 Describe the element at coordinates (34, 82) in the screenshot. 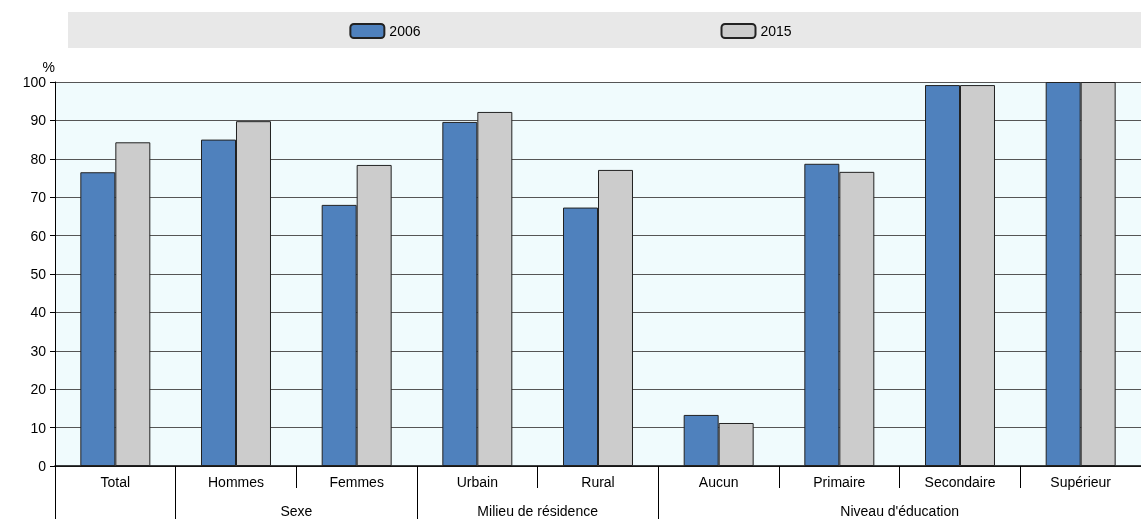

I see `y-tick-label: 100` at that location.